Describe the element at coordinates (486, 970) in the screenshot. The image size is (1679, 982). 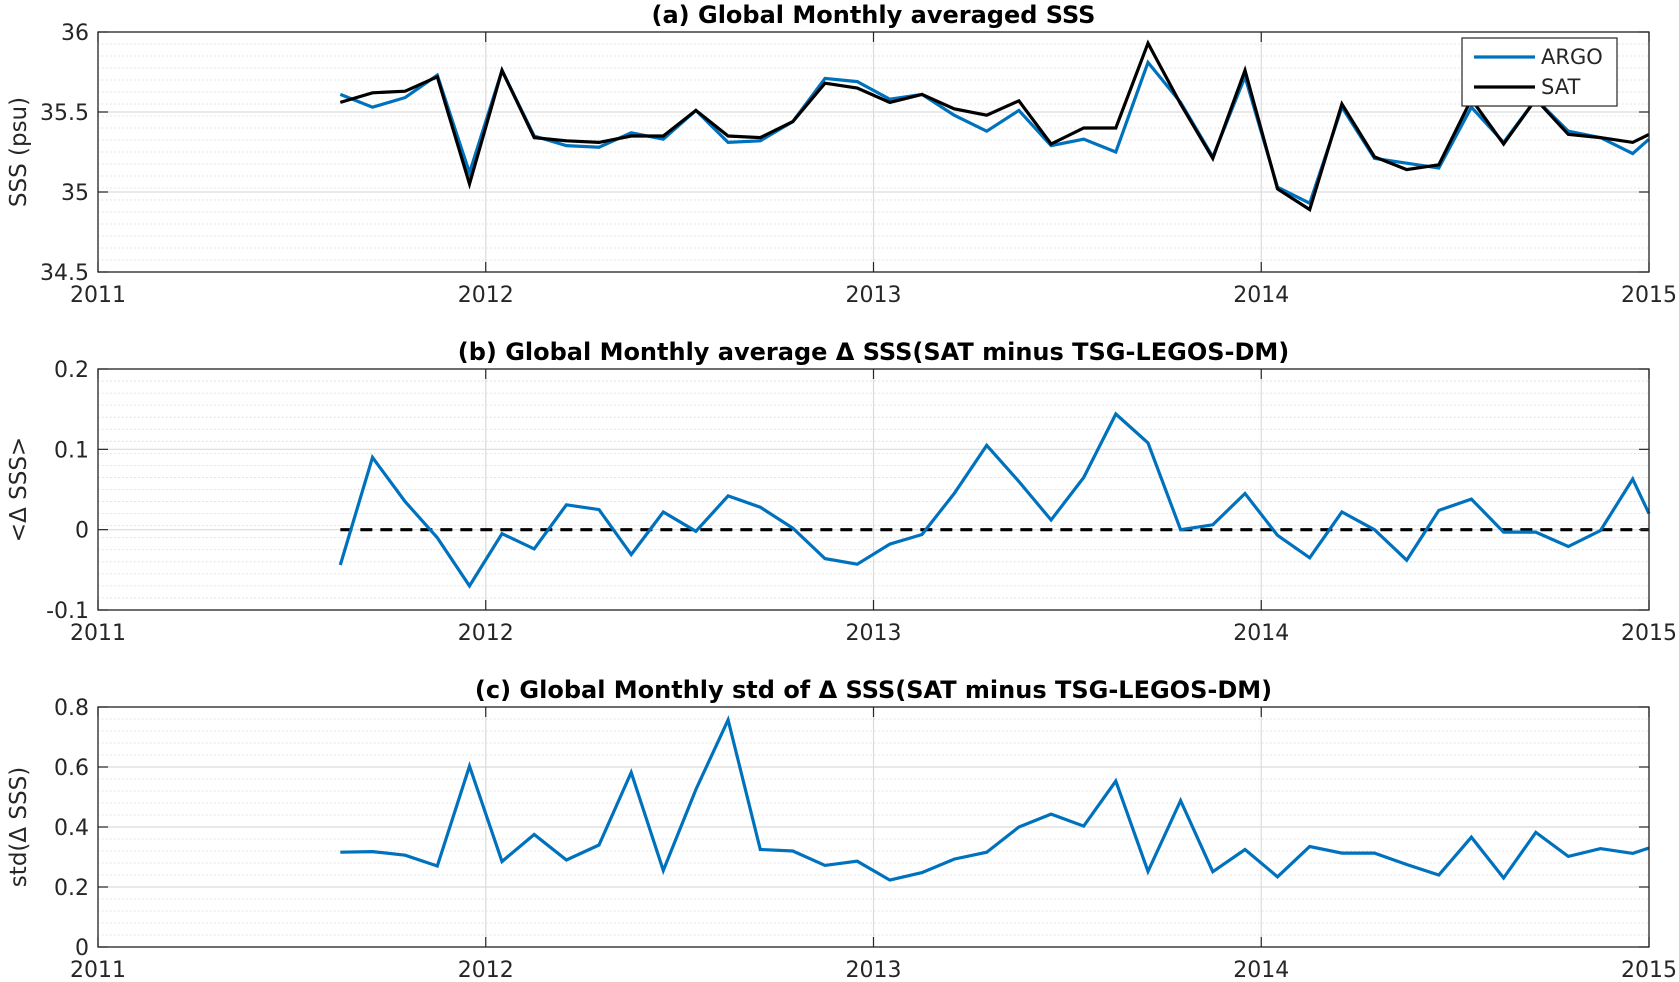
I see `panel-c-x-tick-label: 2012` at that location.